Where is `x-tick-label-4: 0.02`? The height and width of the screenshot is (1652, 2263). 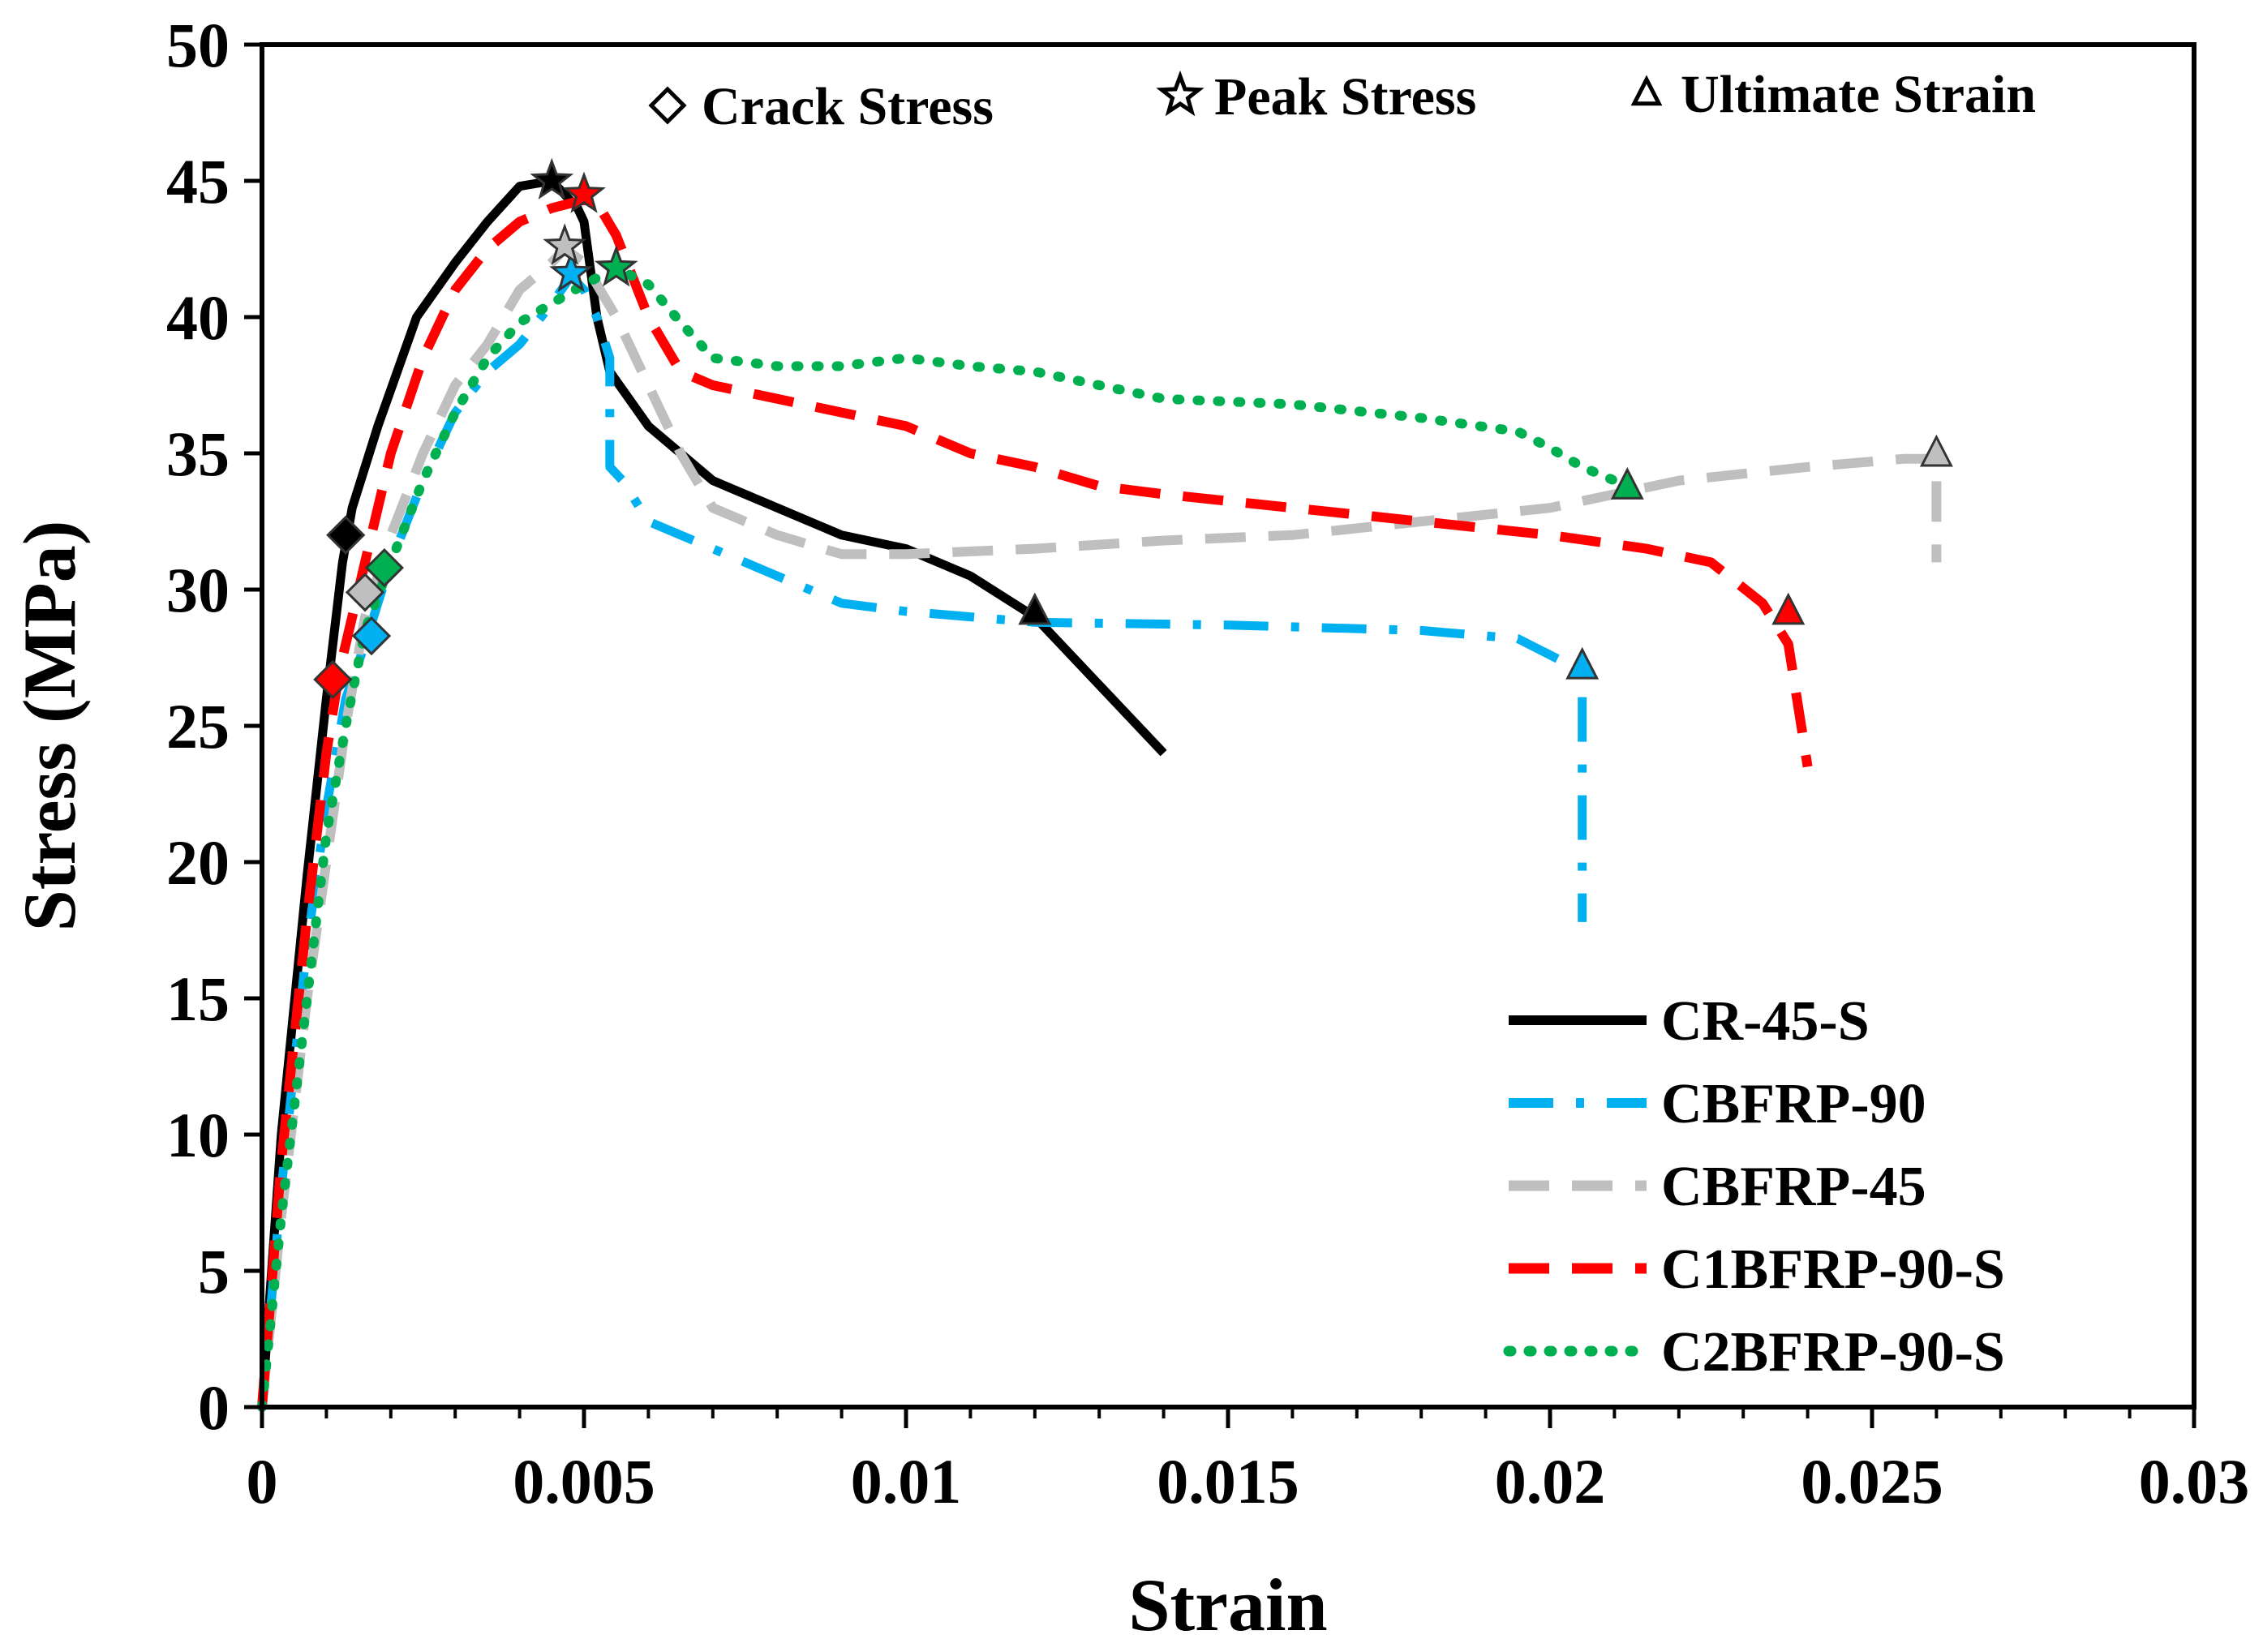 x-tick-label-4: 0.02 is located at coordinates (1550, 1481).